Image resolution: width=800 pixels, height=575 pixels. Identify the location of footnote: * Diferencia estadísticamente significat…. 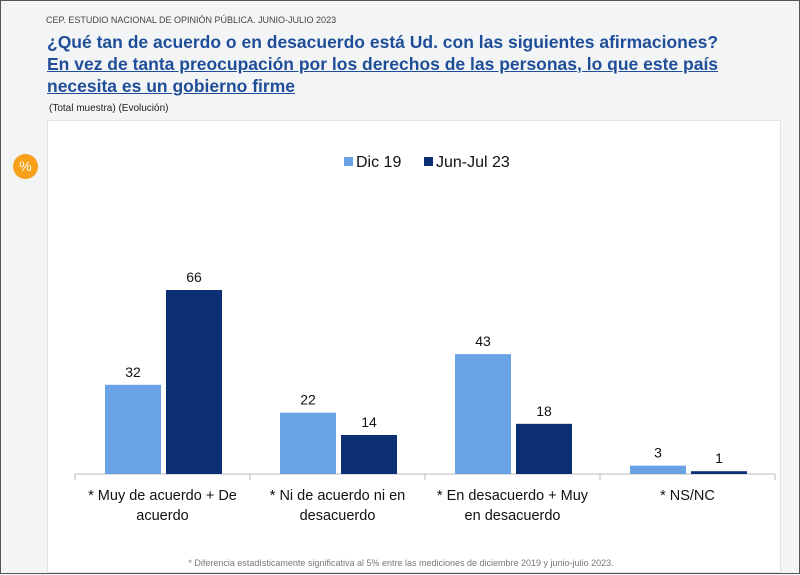
(401, 563).